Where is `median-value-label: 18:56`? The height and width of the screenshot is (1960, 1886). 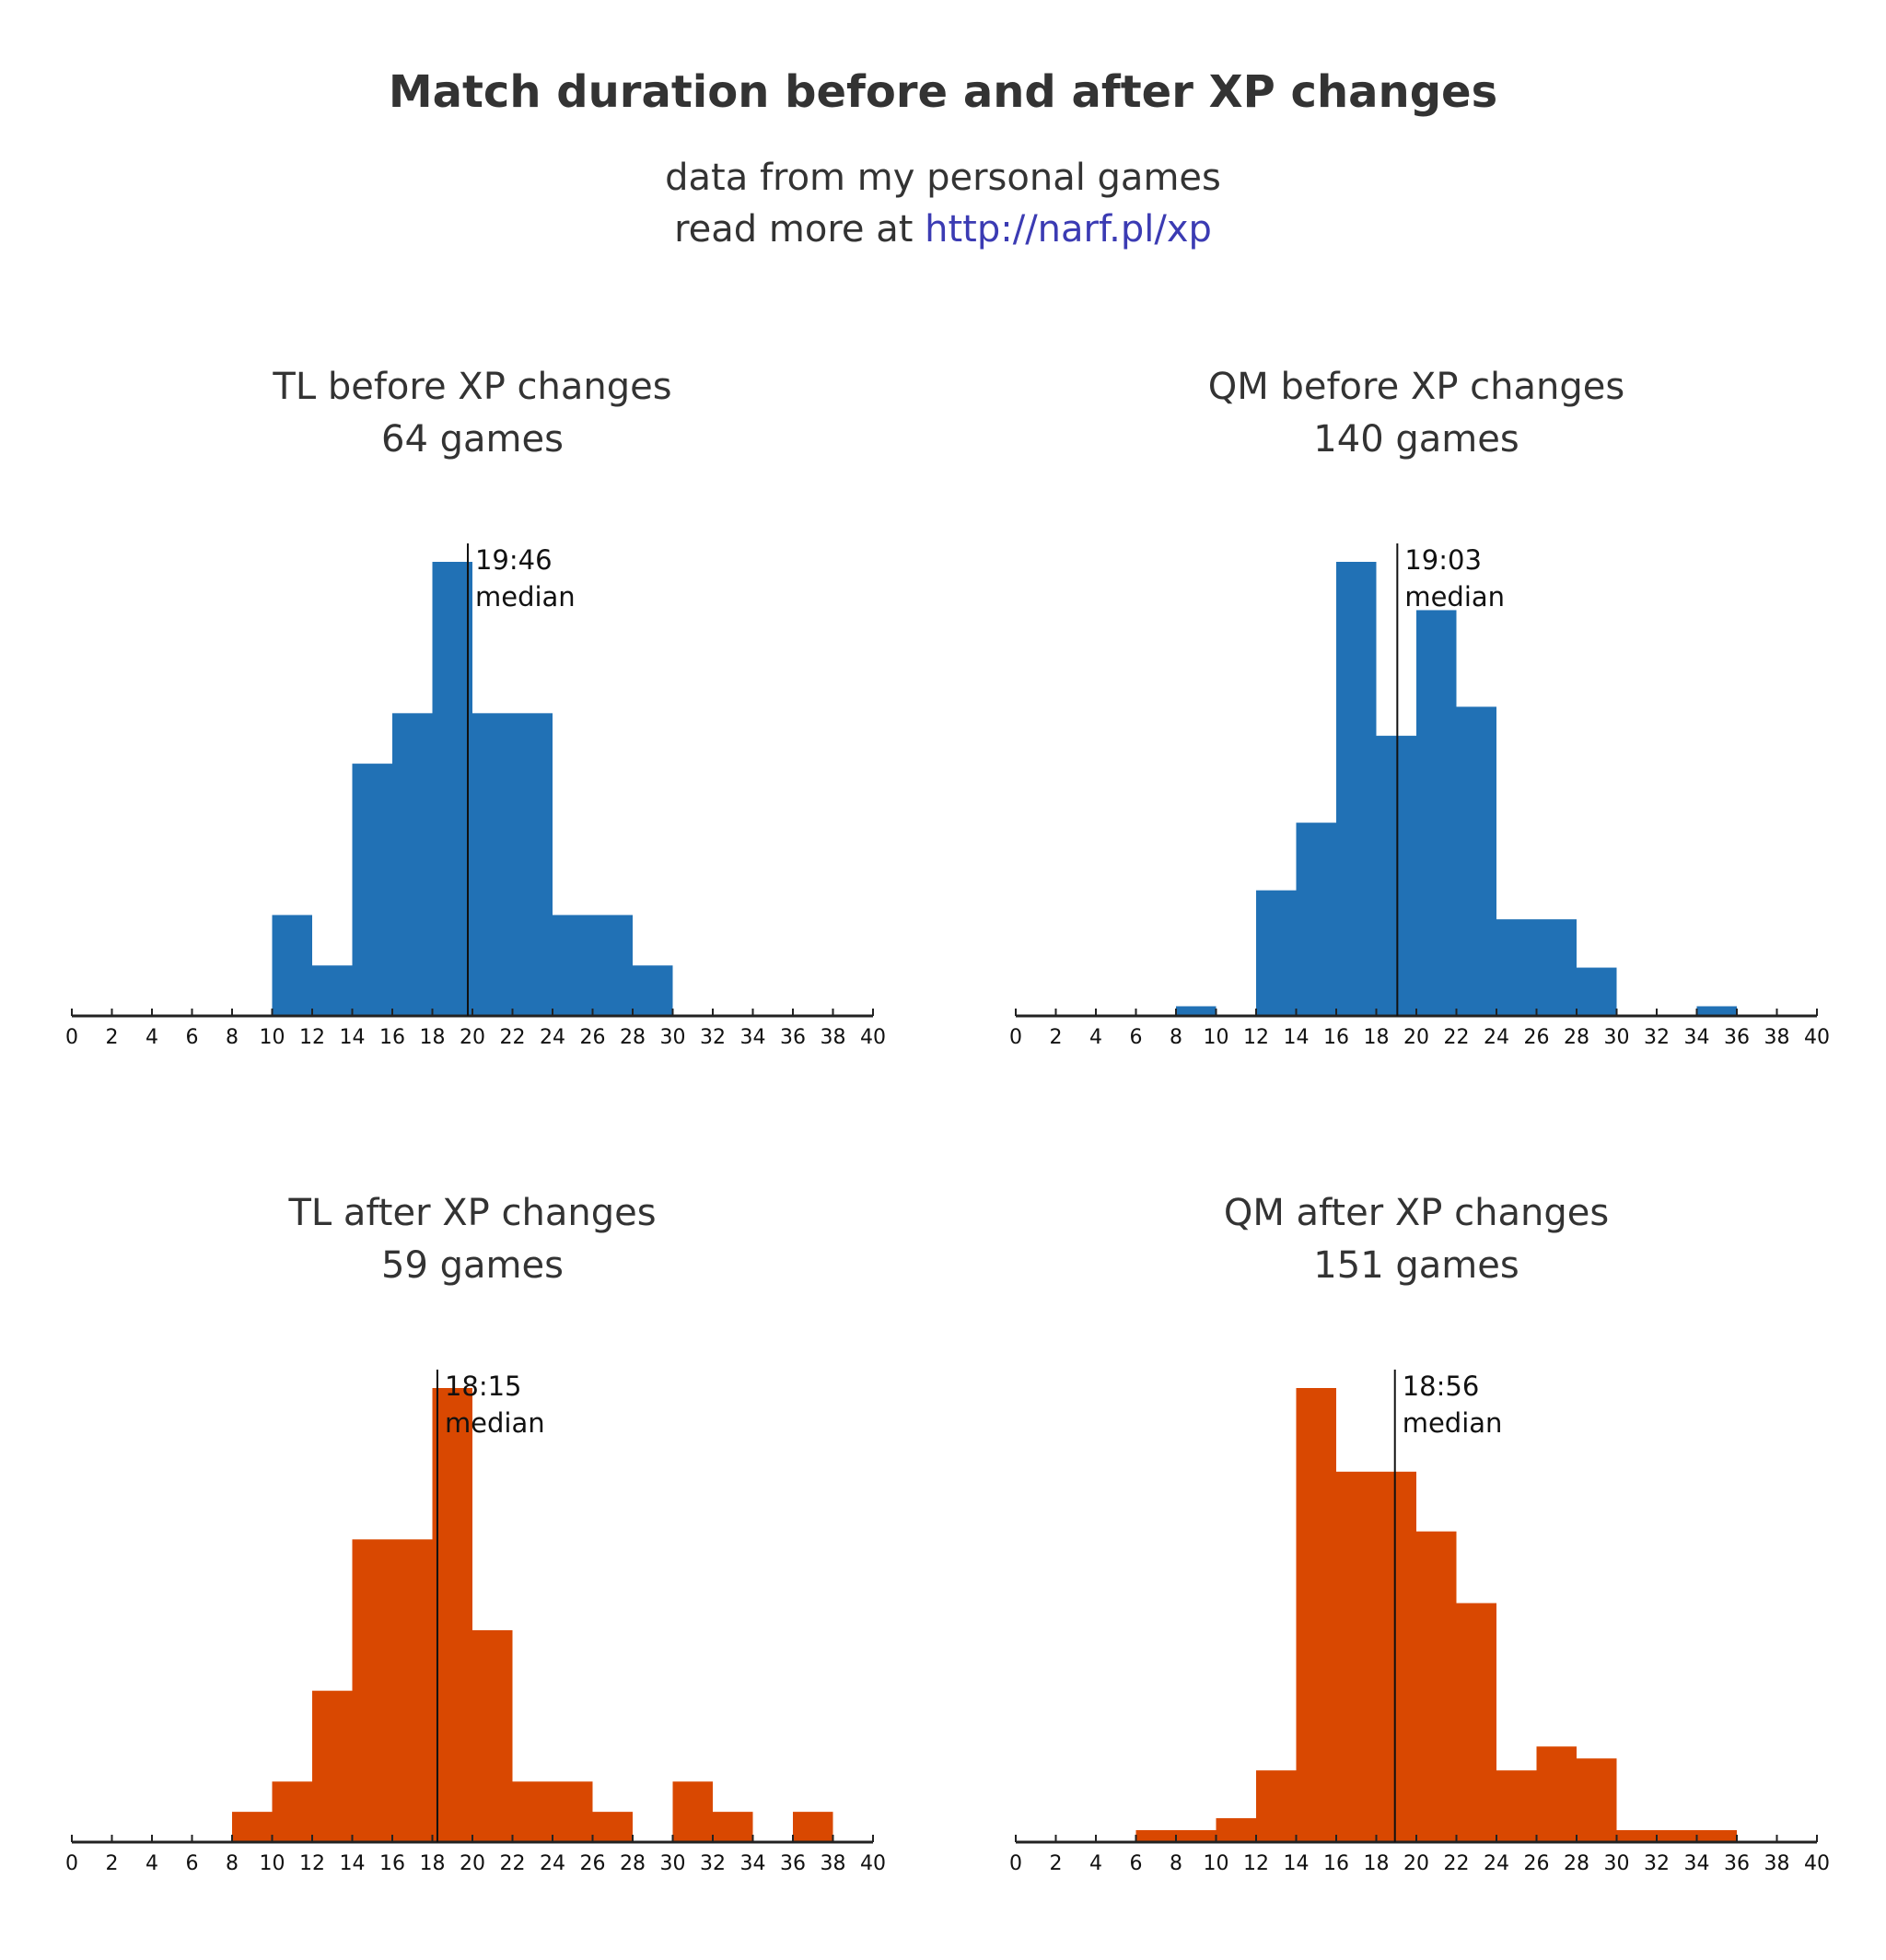 median-value-label: 18:56 is located at coordinates (1442, 1386).